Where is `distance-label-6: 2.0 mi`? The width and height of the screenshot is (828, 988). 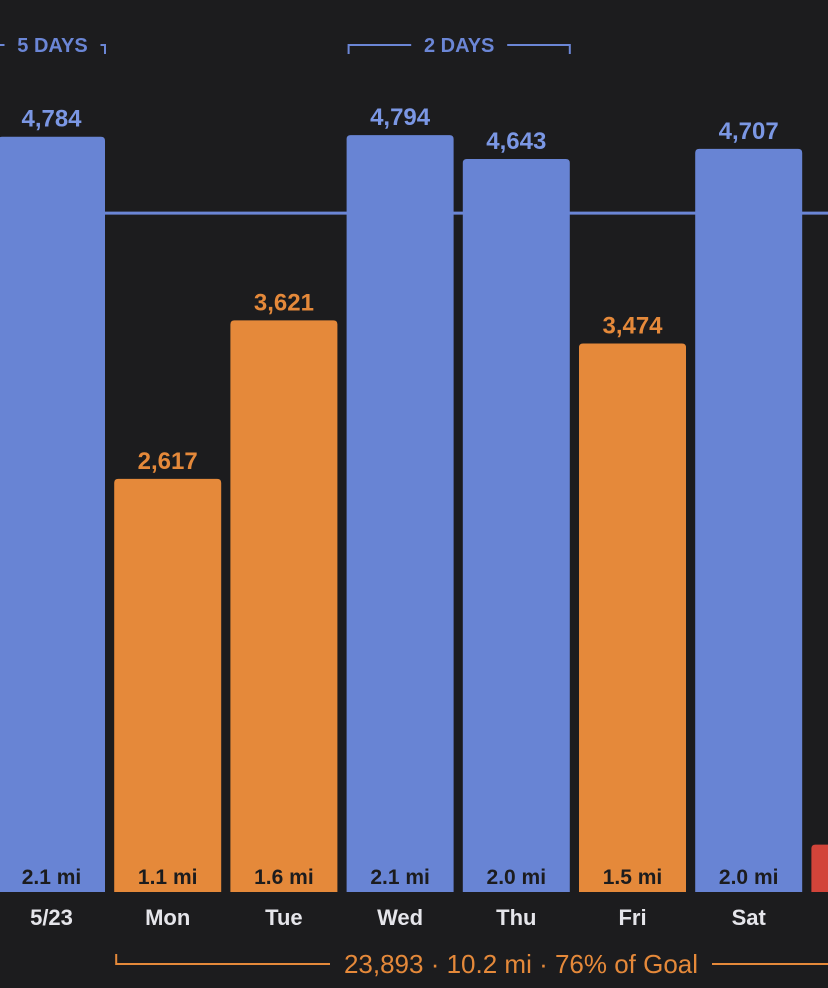
distance-label-6: 2.0 mi is located at coordinates (749, 877).